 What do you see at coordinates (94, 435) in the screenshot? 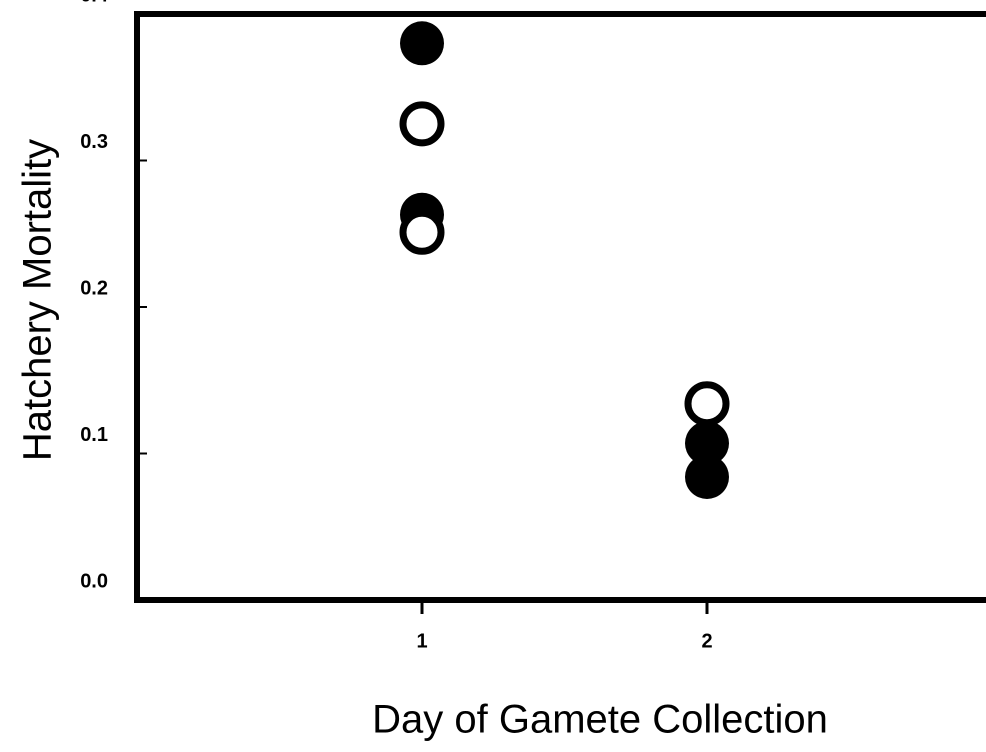
I see `y-tick-label: 0.1` at bounding box center [94, 435].